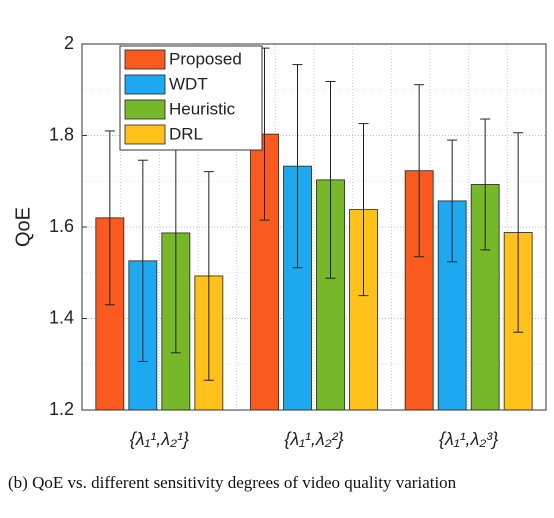  Describe the element at coordinates (186, 133) in the screenshot. I see `legend-label: DRL` at that location.